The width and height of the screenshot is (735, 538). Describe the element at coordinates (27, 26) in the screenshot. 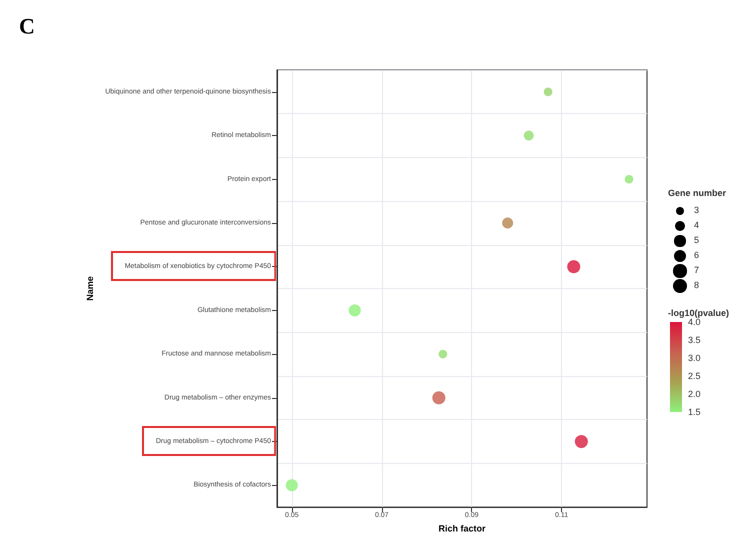

I see `text: C` at that location.